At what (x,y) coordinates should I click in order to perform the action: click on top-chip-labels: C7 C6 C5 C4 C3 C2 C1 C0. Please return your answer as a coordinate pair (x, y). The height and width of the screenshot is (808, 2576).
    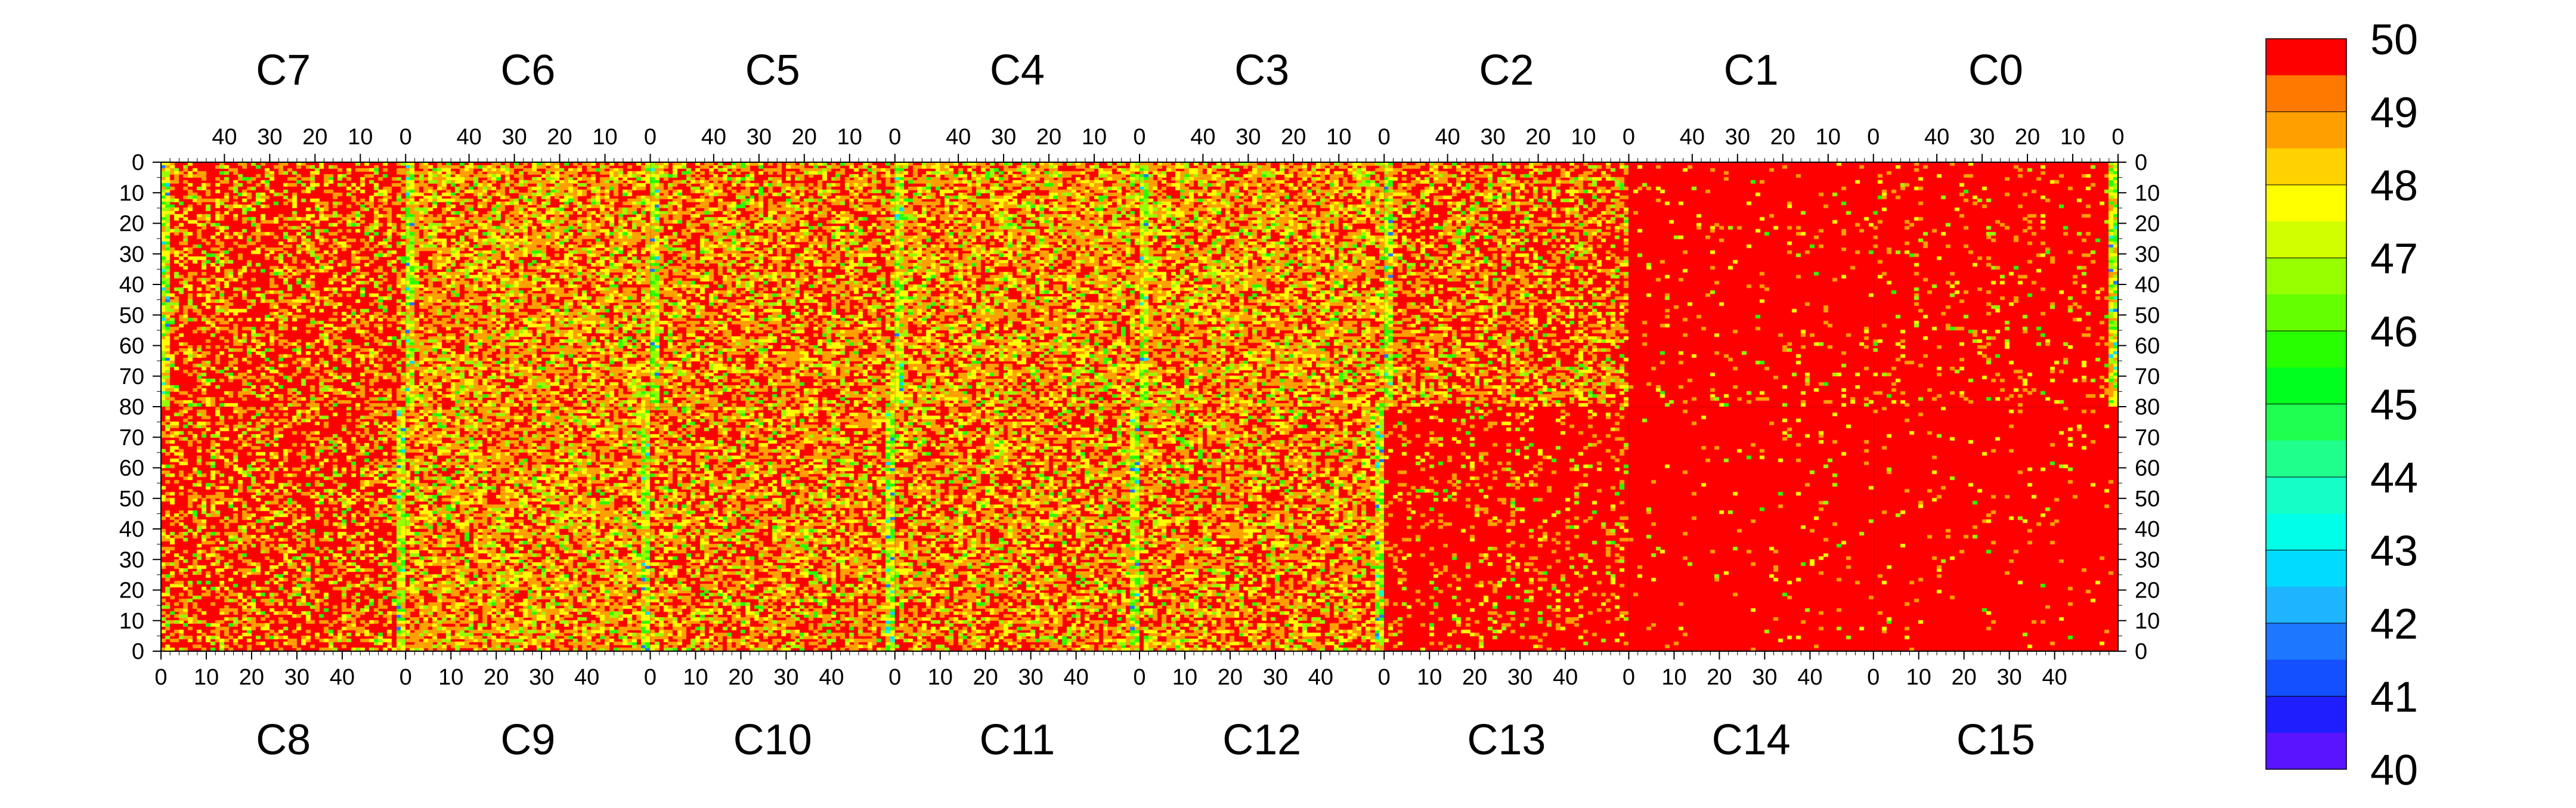
    Looking at the image, I should click on (1139, 70).